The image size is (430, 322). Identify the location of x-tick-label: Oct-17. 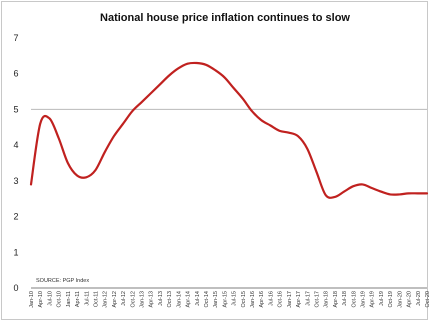
(317, 299).